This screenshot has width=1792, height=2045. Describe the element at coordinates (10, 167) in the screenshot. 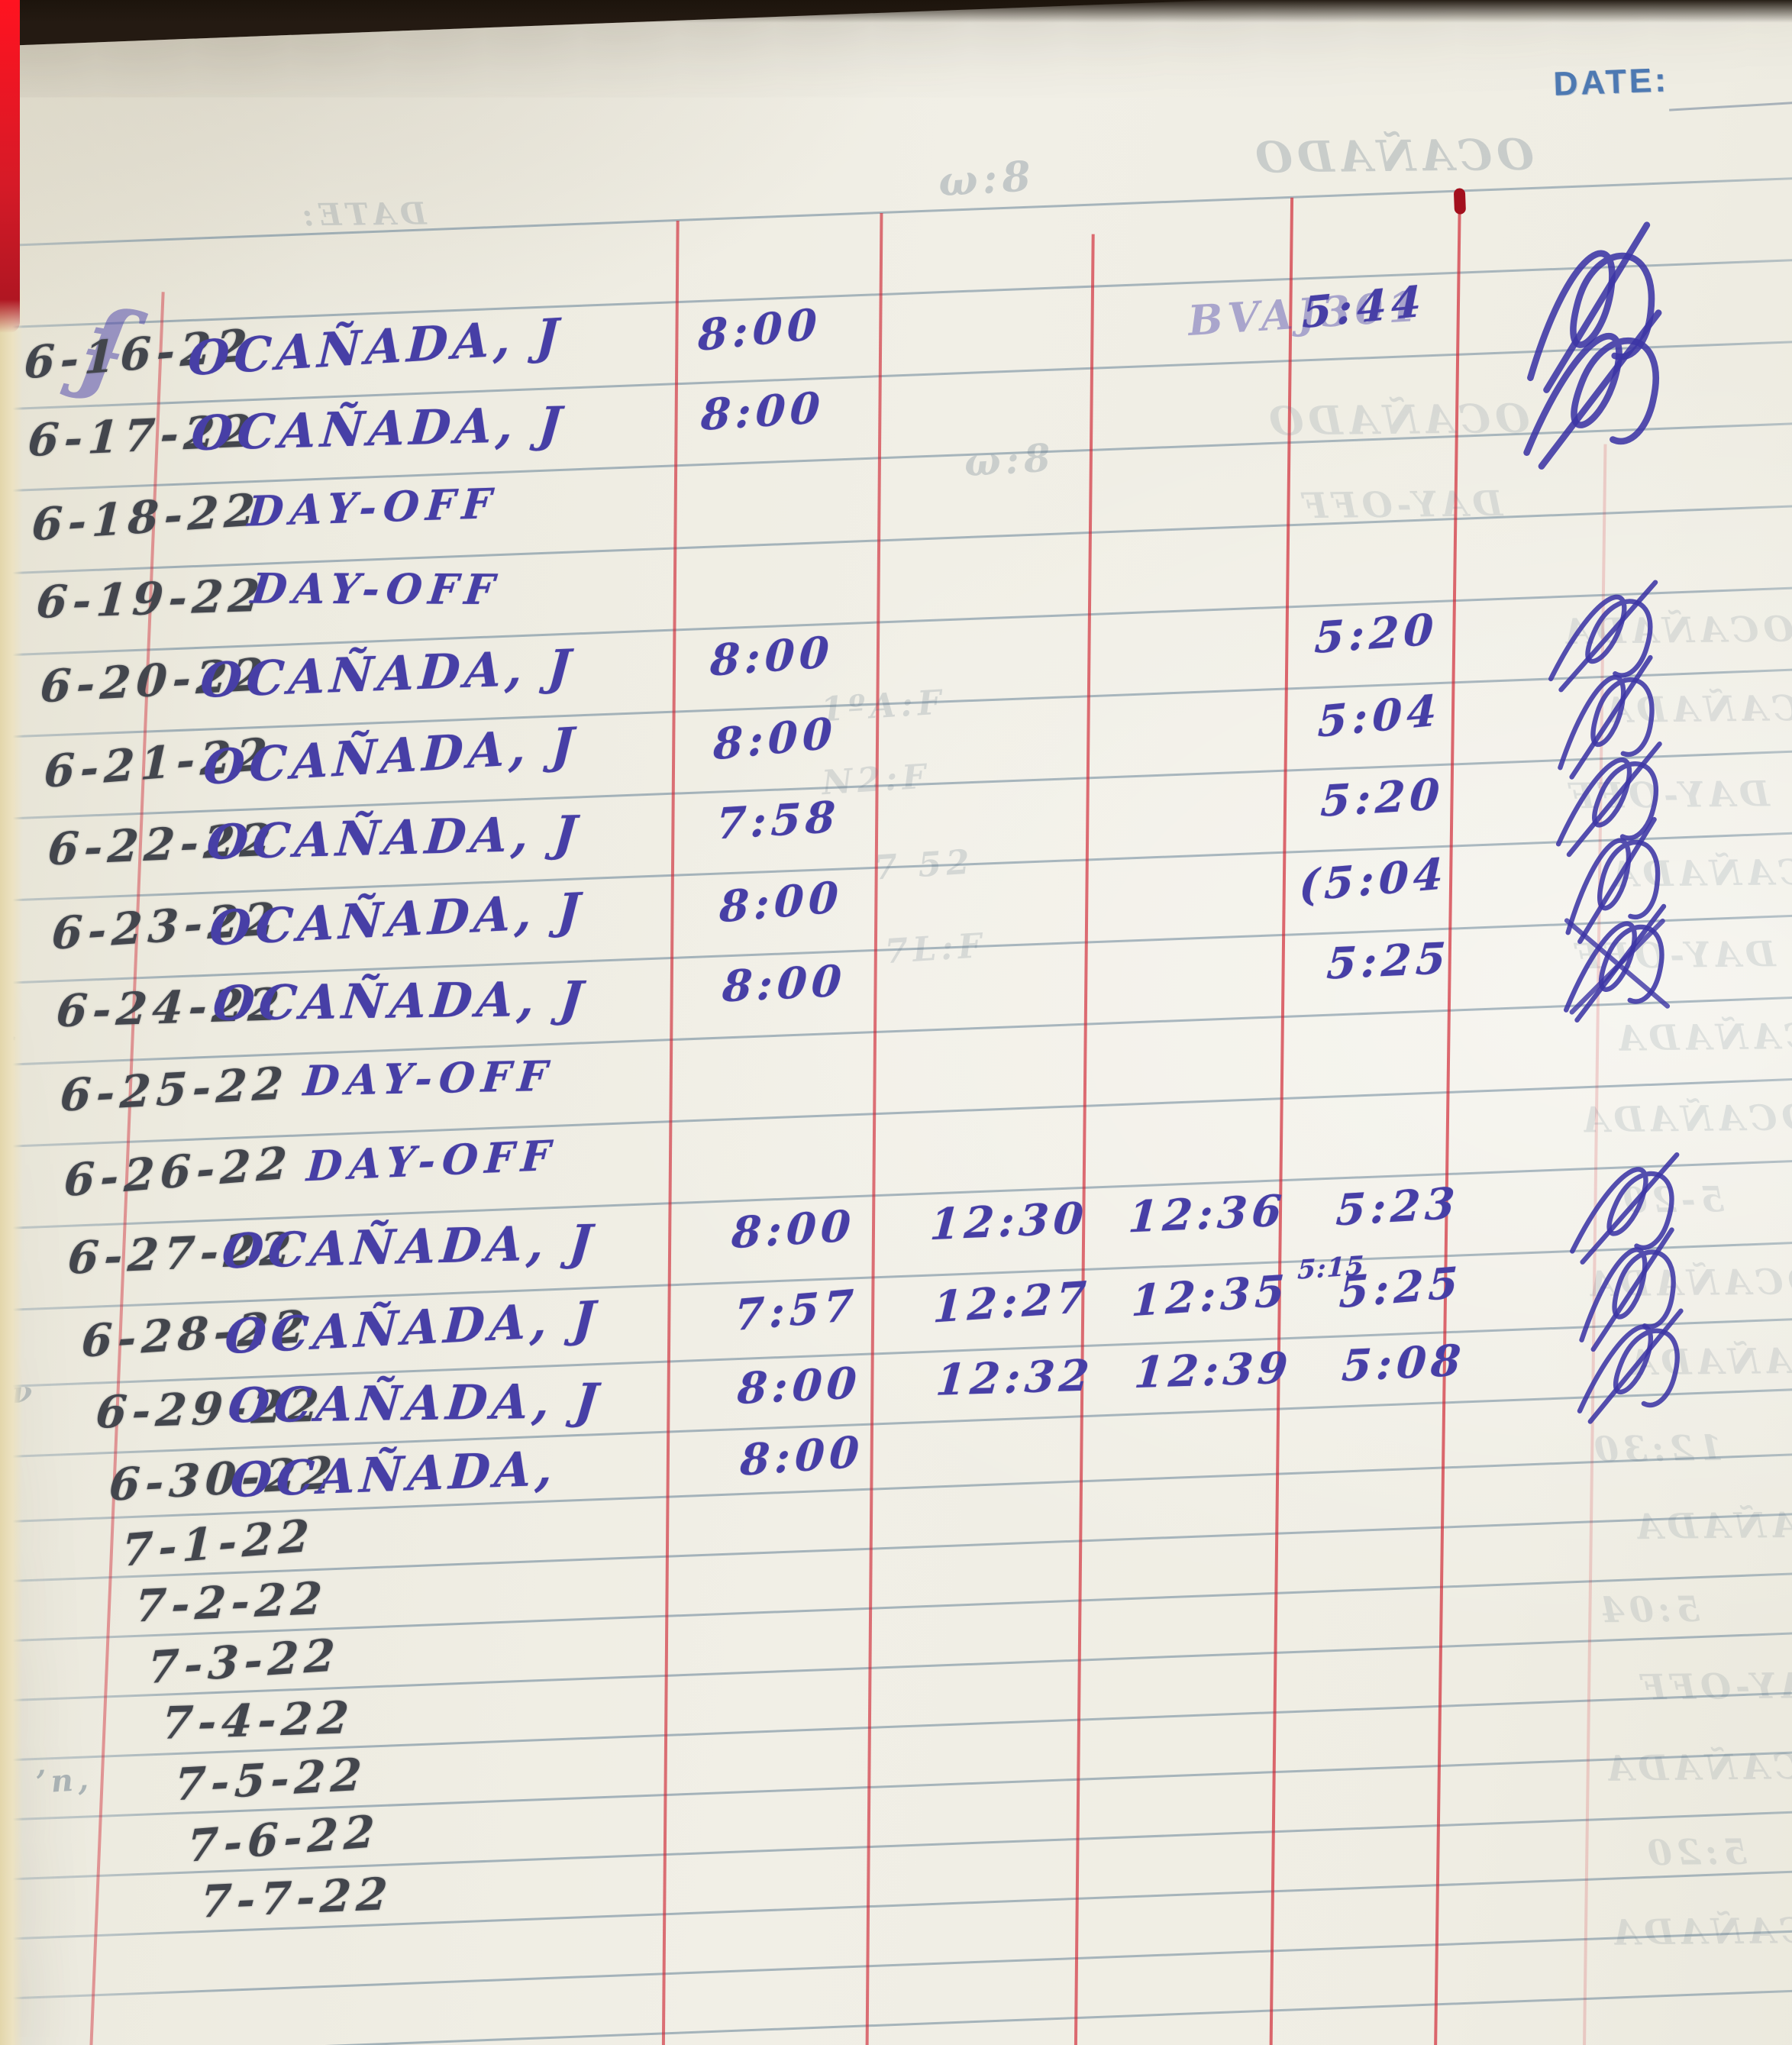

I see `book-spine-red-edge` at that location.